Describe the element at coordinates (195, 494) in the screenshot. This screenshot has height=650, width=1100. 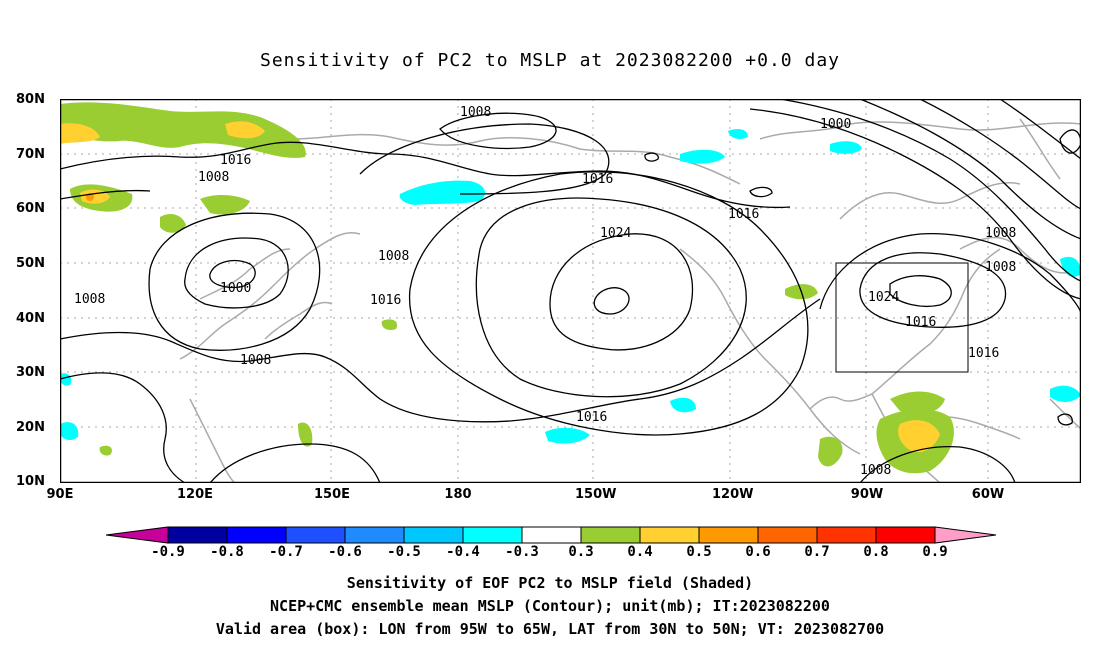
I see `lon-label: 120E` at that location.